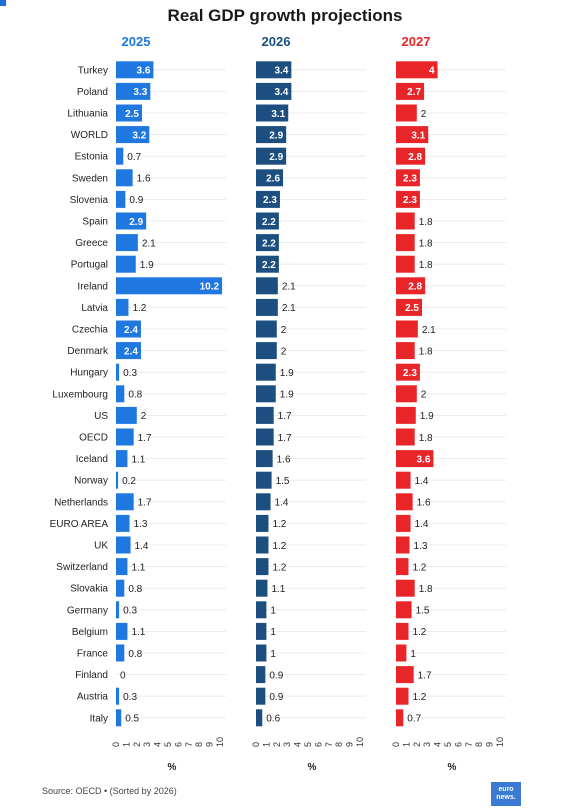 This screenshot has width=570, height=812. What do you see at coordinates (318, 744) in the screenshot?
I see `tick-label: 6` at bounding box center [318, 744].